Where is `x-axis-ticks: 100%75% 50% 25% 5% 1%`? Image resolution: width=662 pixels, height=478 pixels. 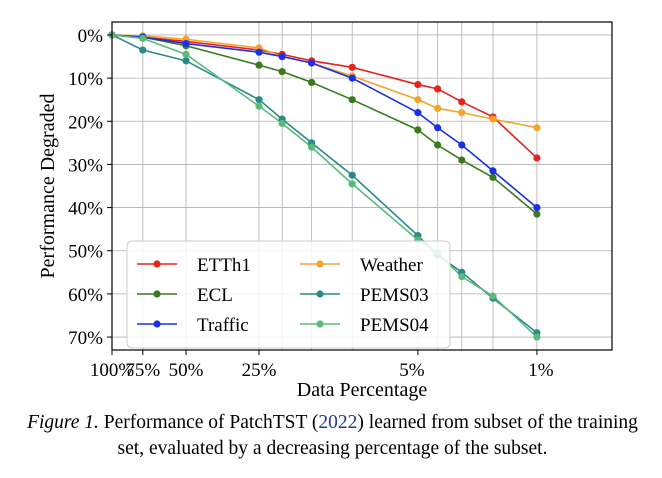
x-axis-ticks: 100%75% 50% 25% 5% 1% is located at coordinates (322, 365).